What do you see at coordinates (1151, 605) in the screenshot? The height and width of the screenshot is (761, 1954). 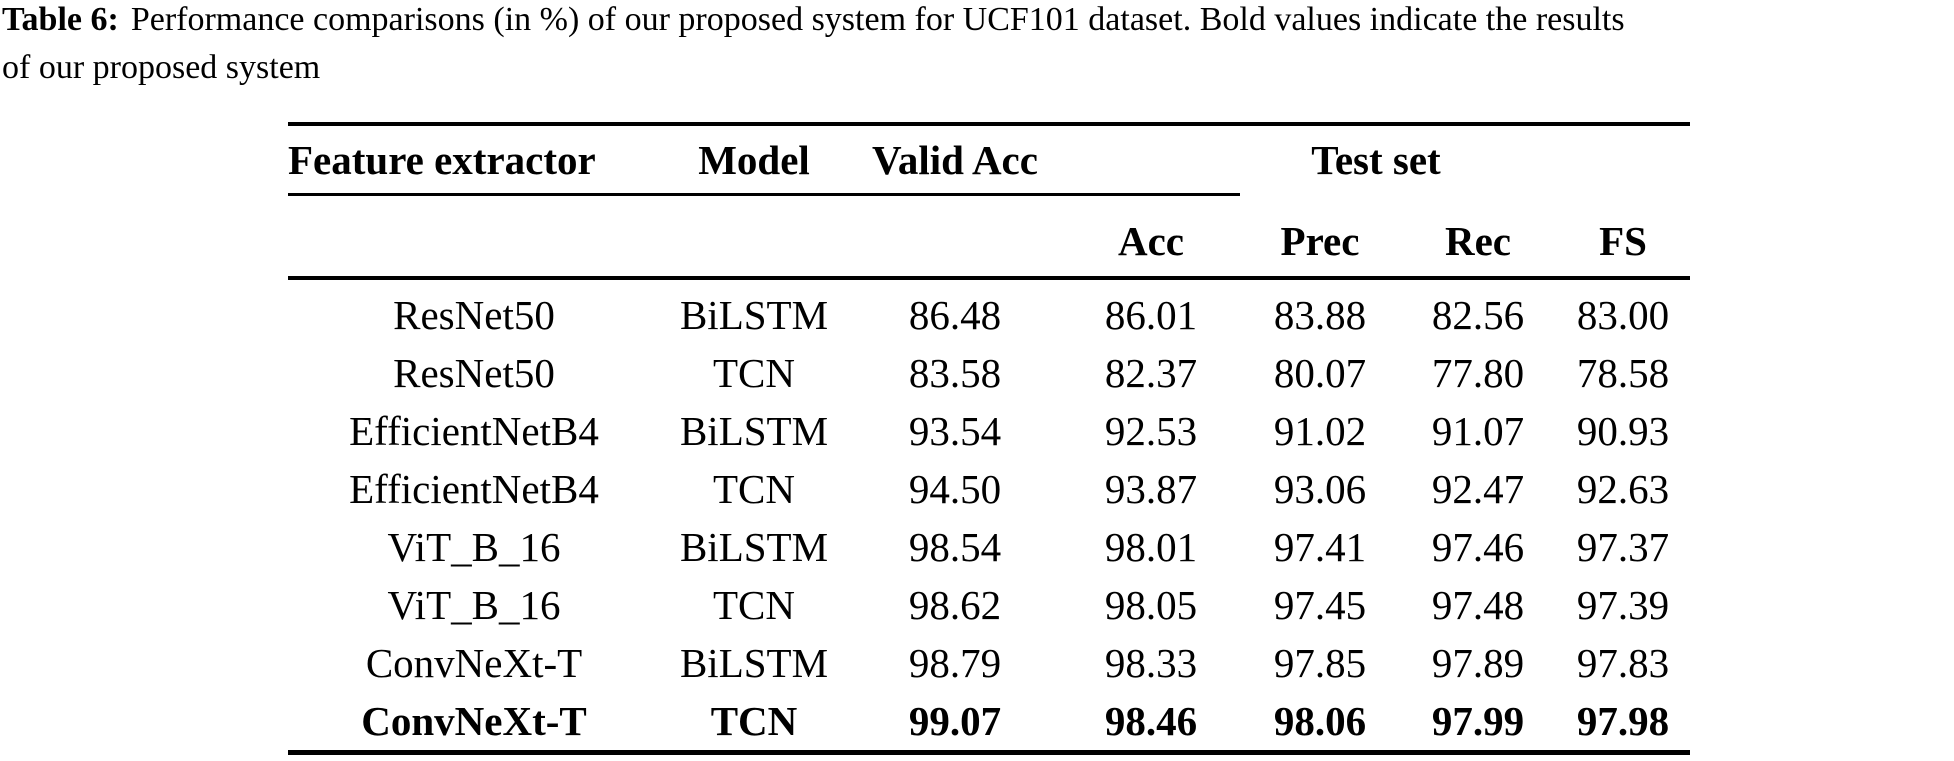 I see `cell-acc: 98.05` at bounding box center [1151, 605].